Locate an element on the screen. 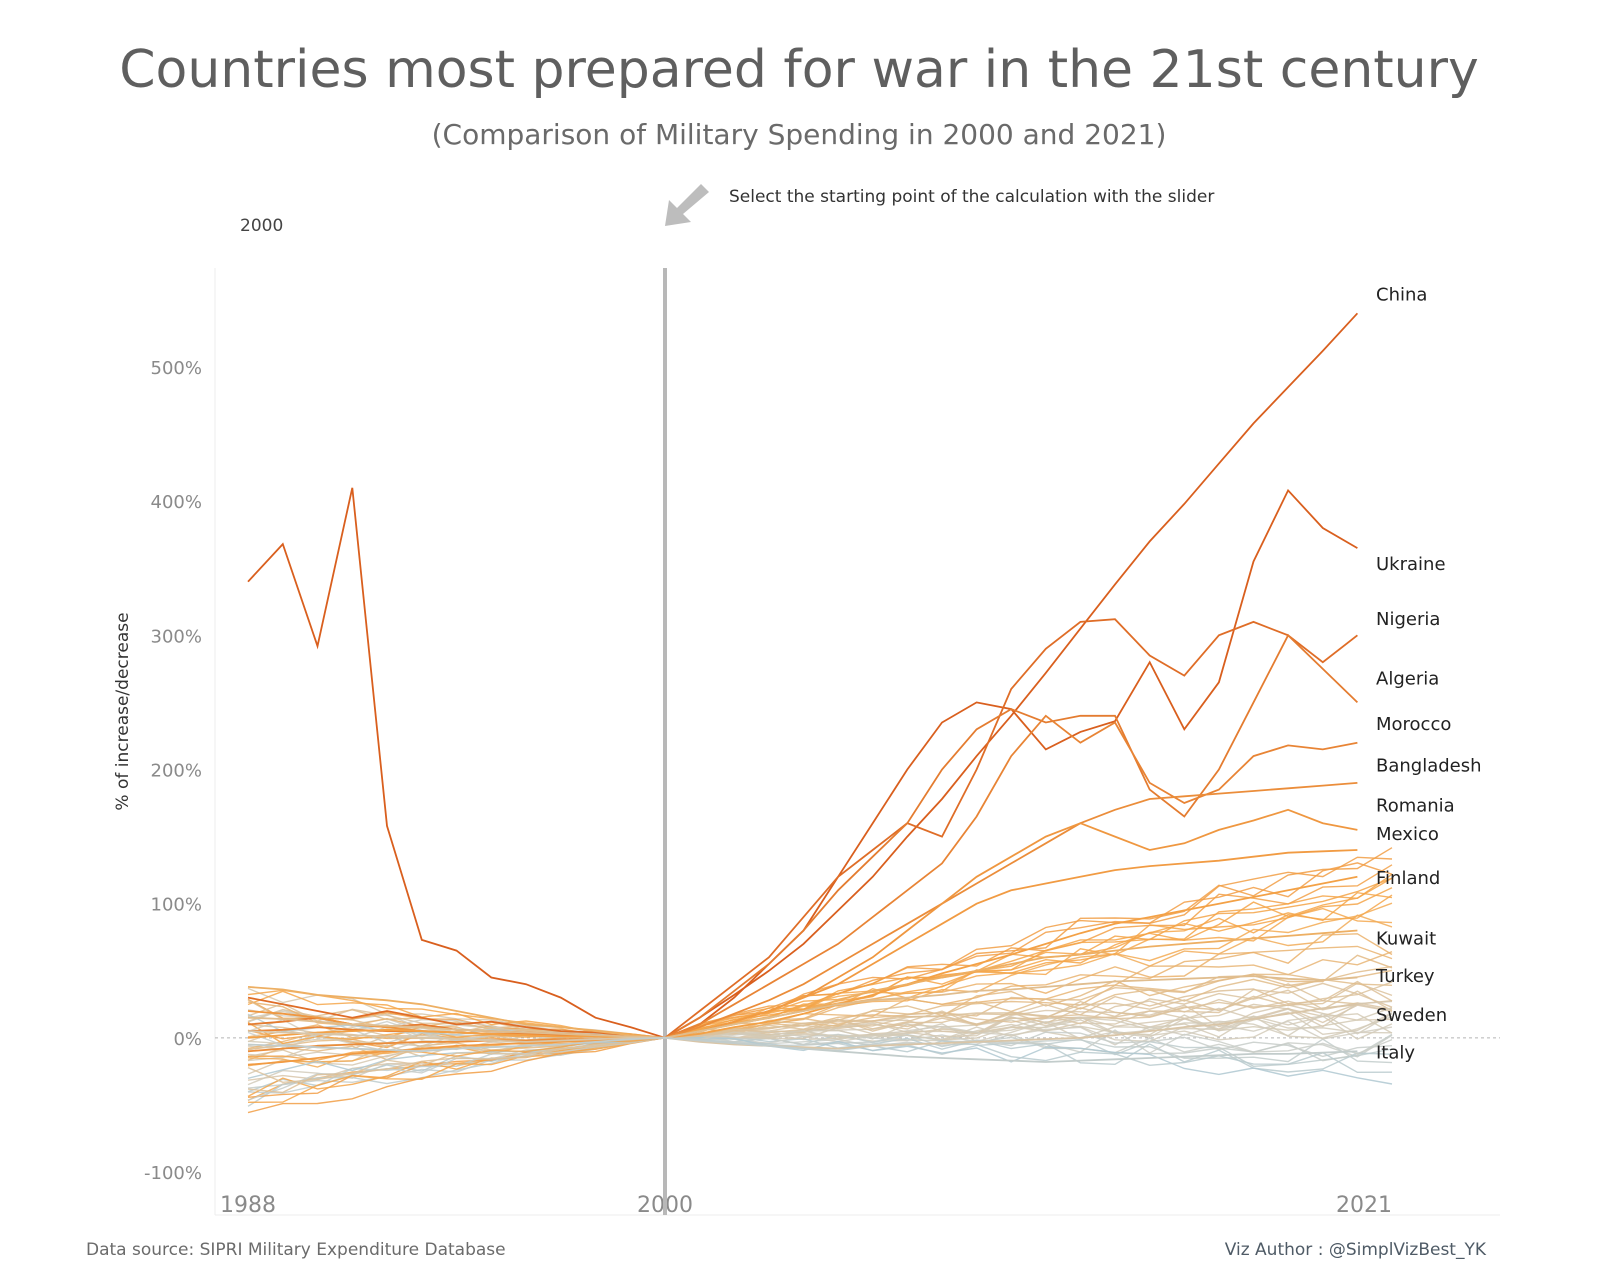 The image size is (1598, 1278). series-label-nigeria: Nigeria is located at coordinates (1408, 619).